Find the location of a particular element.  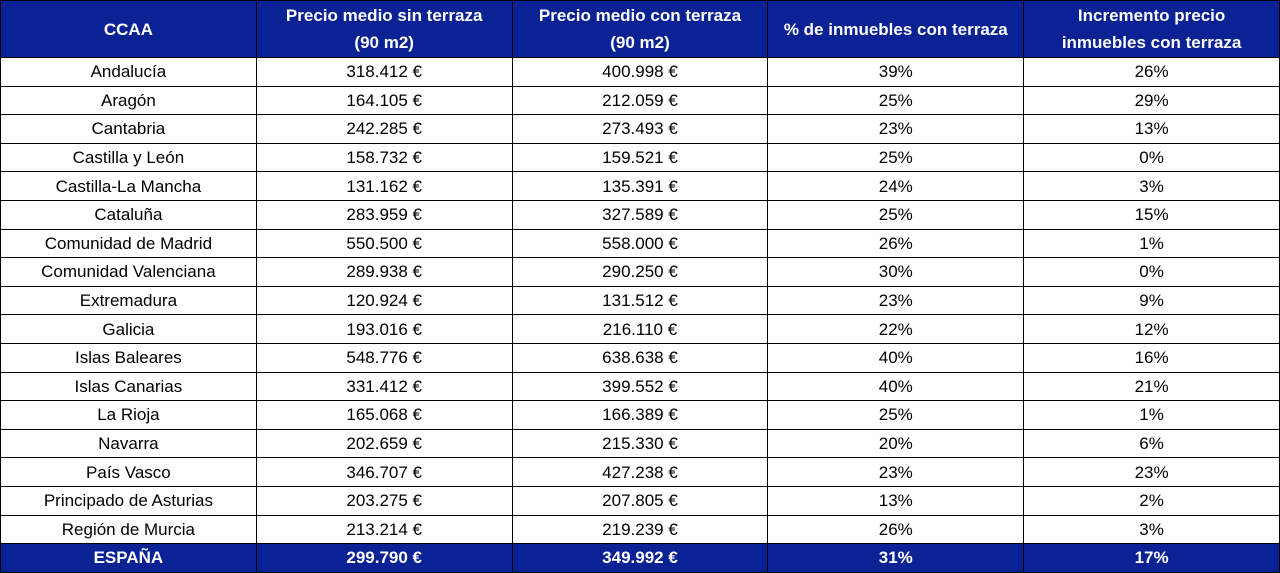

header-text: Precio medio con terraza is located at coordinates (640, 15).